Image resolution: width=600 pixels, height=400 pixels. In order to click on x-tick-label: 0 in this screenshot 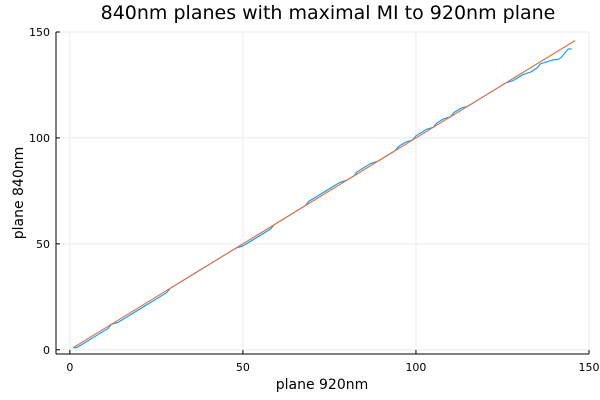, I will do `click(69, 367)`.